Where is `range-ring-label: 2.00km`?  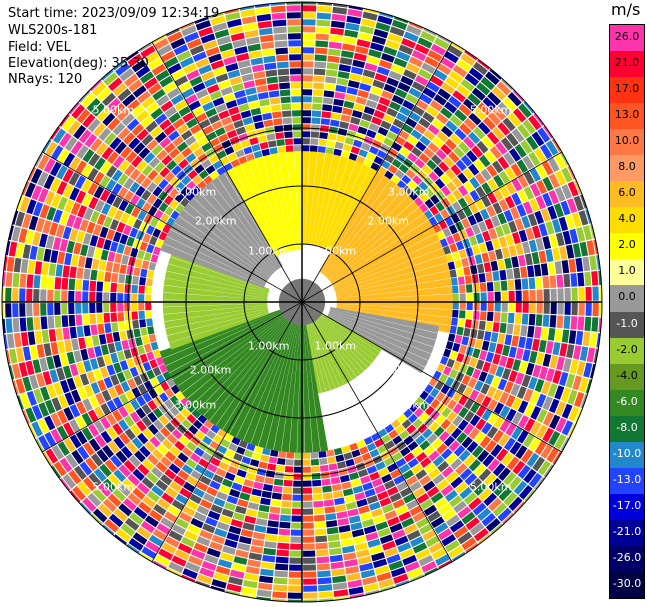
range-ring-label: 2.00km is located at coordinates (388, 220).